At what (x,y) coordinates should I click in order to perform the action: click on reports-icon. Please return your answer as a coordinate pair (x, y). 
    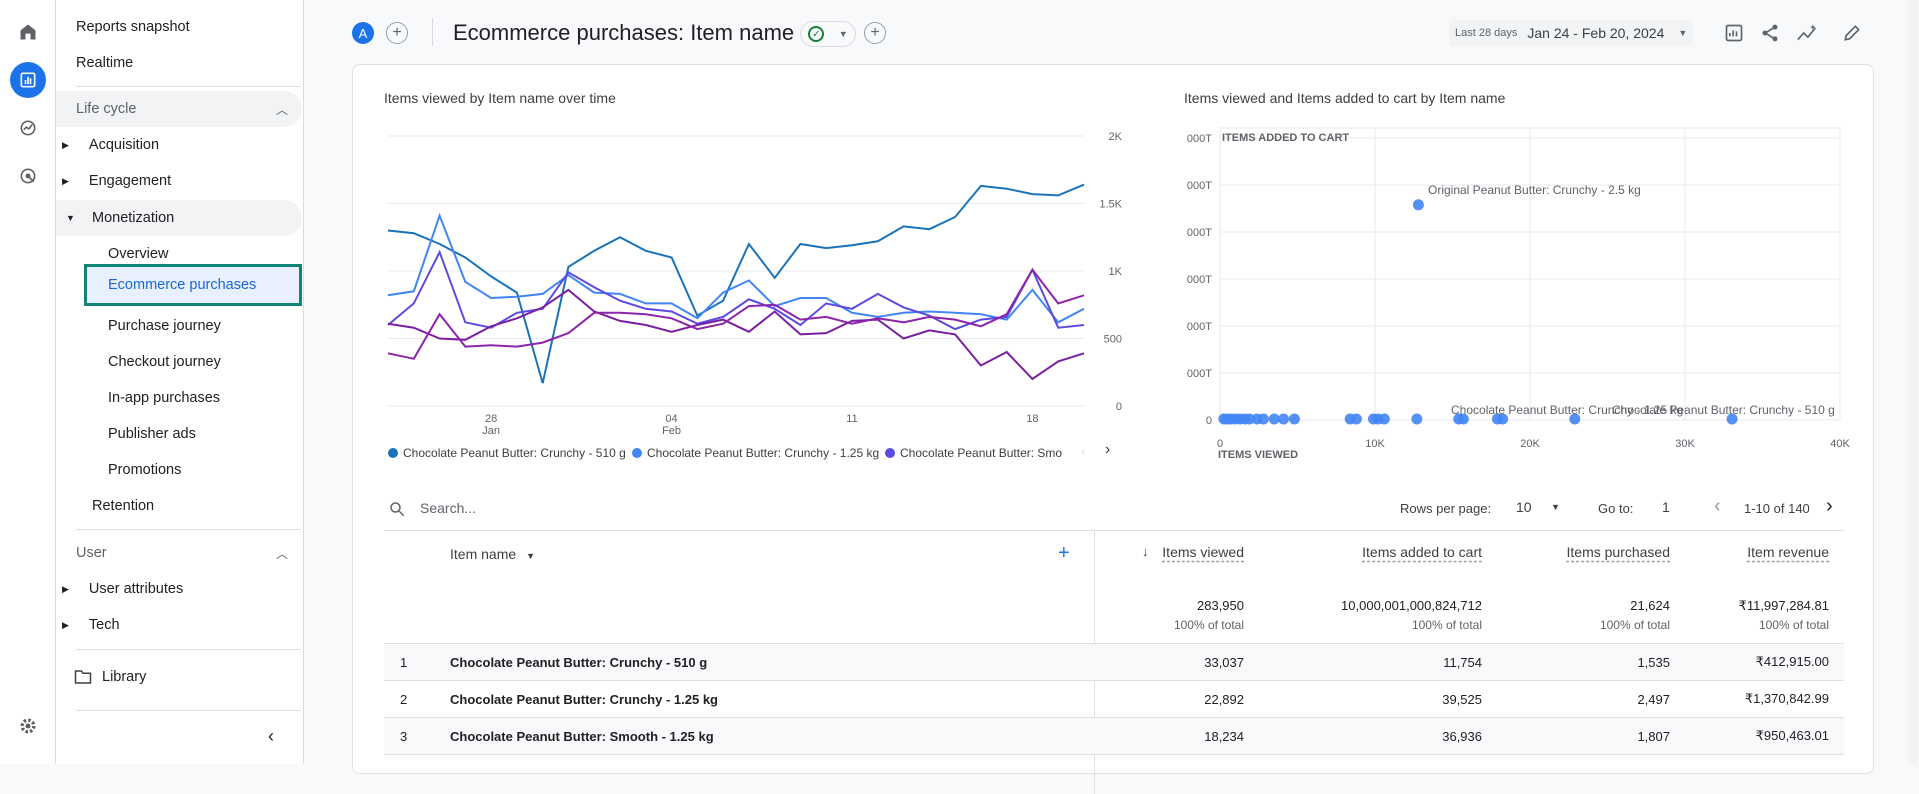
    Looking at the image, I should click on (28, 80).